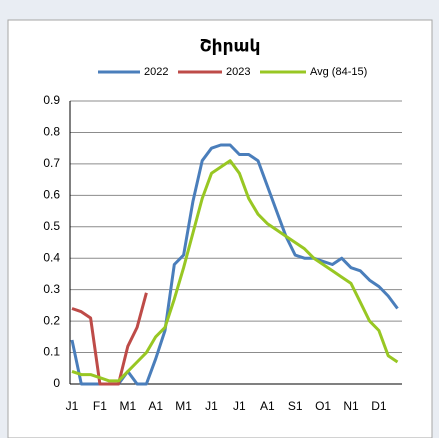 Image resolution: width=439 pixels, height=438 pixels. What do you see at coordinates (51, 132) in the screenshot?
I see `y-tick-label: 0.8` at bounding box center [51, 132].